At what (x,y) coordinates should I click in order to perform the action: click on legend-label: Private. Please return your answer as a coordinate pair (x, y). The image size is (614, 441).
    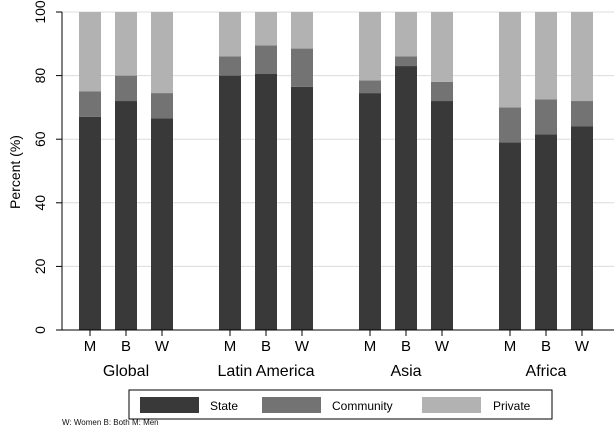
    Looking at the image, I should click on (512, 406).